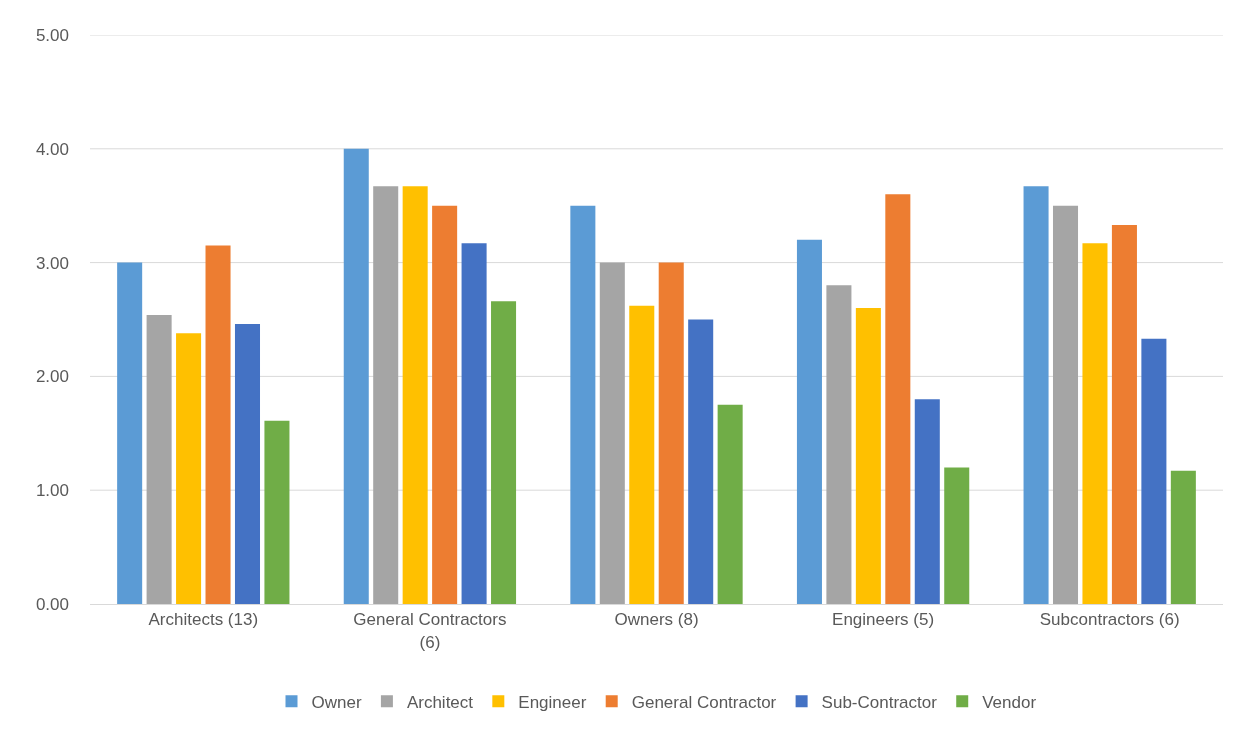  What do you see at coordinates (552, 702) in the screenshot?
I see `legend-label: Engineer` at bounding box center [552, 702].